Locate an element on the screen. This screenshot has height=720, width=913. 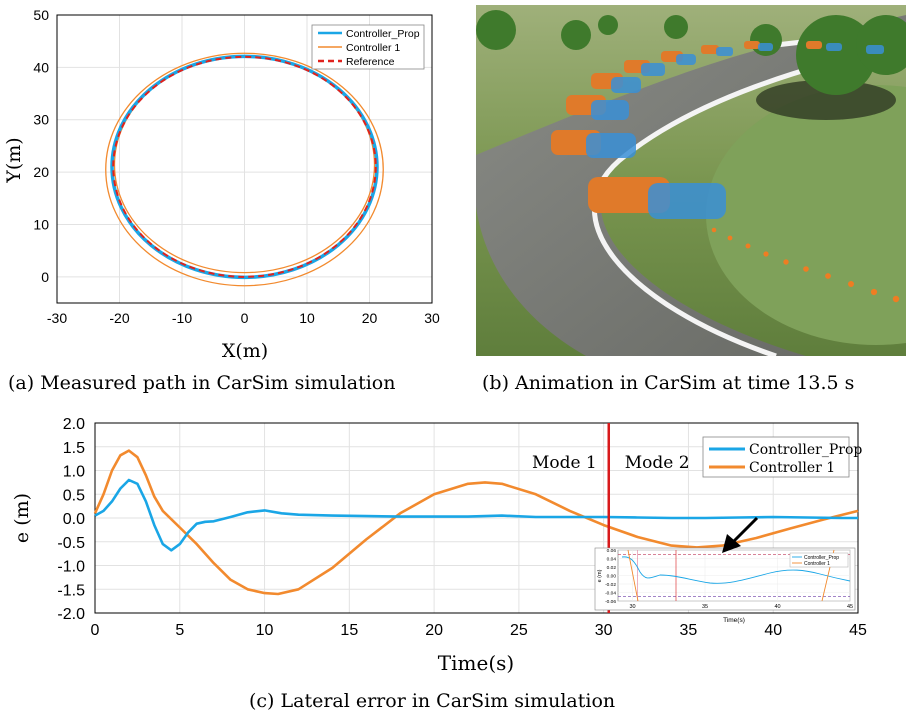
panel-a-x-axis-label: X(m) is located at coordinates (245, 351).